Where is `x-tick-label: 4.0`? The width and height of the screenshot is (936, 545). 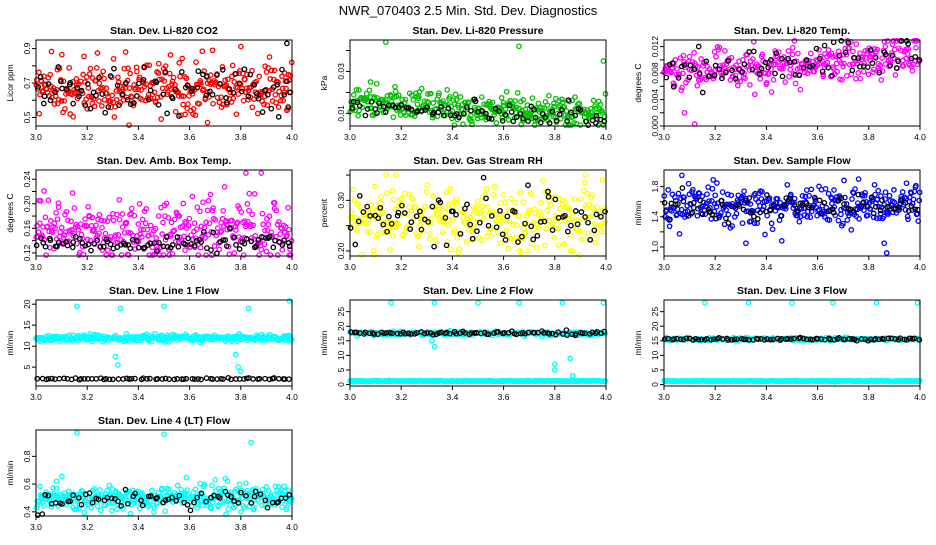
x-tick-label: 4.0 is located at coordinates (292, 137).